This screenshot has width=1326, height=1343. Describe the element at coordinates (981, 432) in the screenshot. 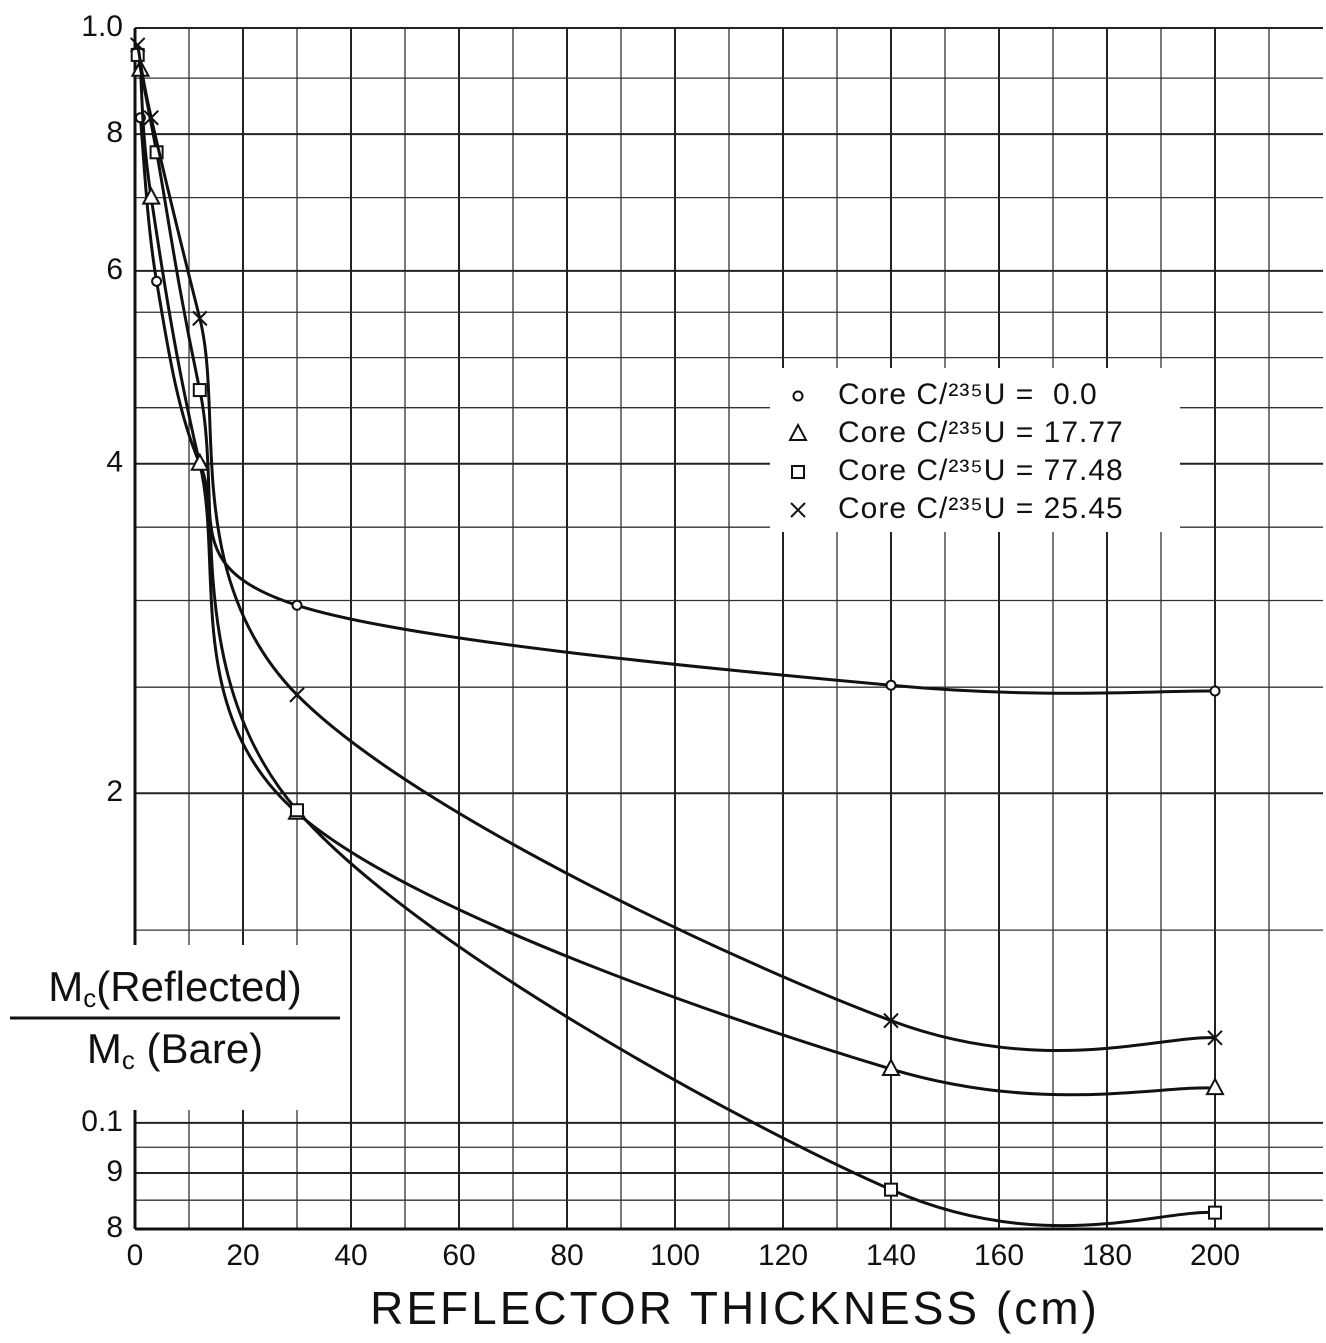

I see `legend-label: Core C/²³⁵U = 17.77` at that location.